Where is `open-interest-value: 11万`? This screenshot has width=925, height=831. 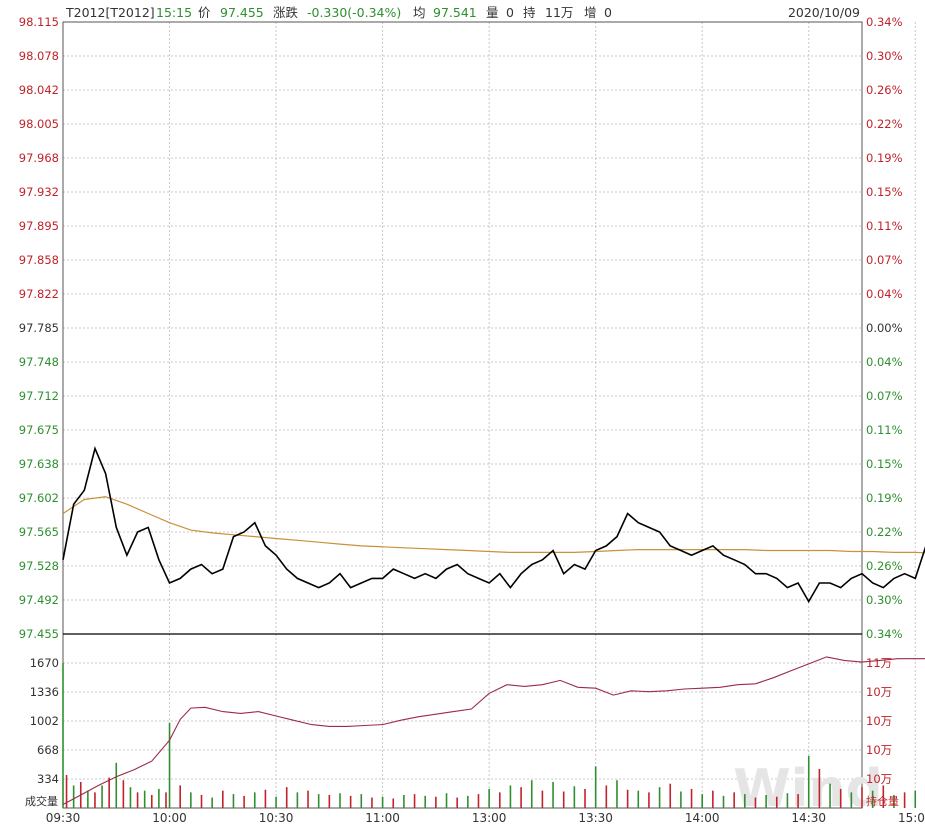
open-interest-value: 11万 is located at coordinates (559, 12).